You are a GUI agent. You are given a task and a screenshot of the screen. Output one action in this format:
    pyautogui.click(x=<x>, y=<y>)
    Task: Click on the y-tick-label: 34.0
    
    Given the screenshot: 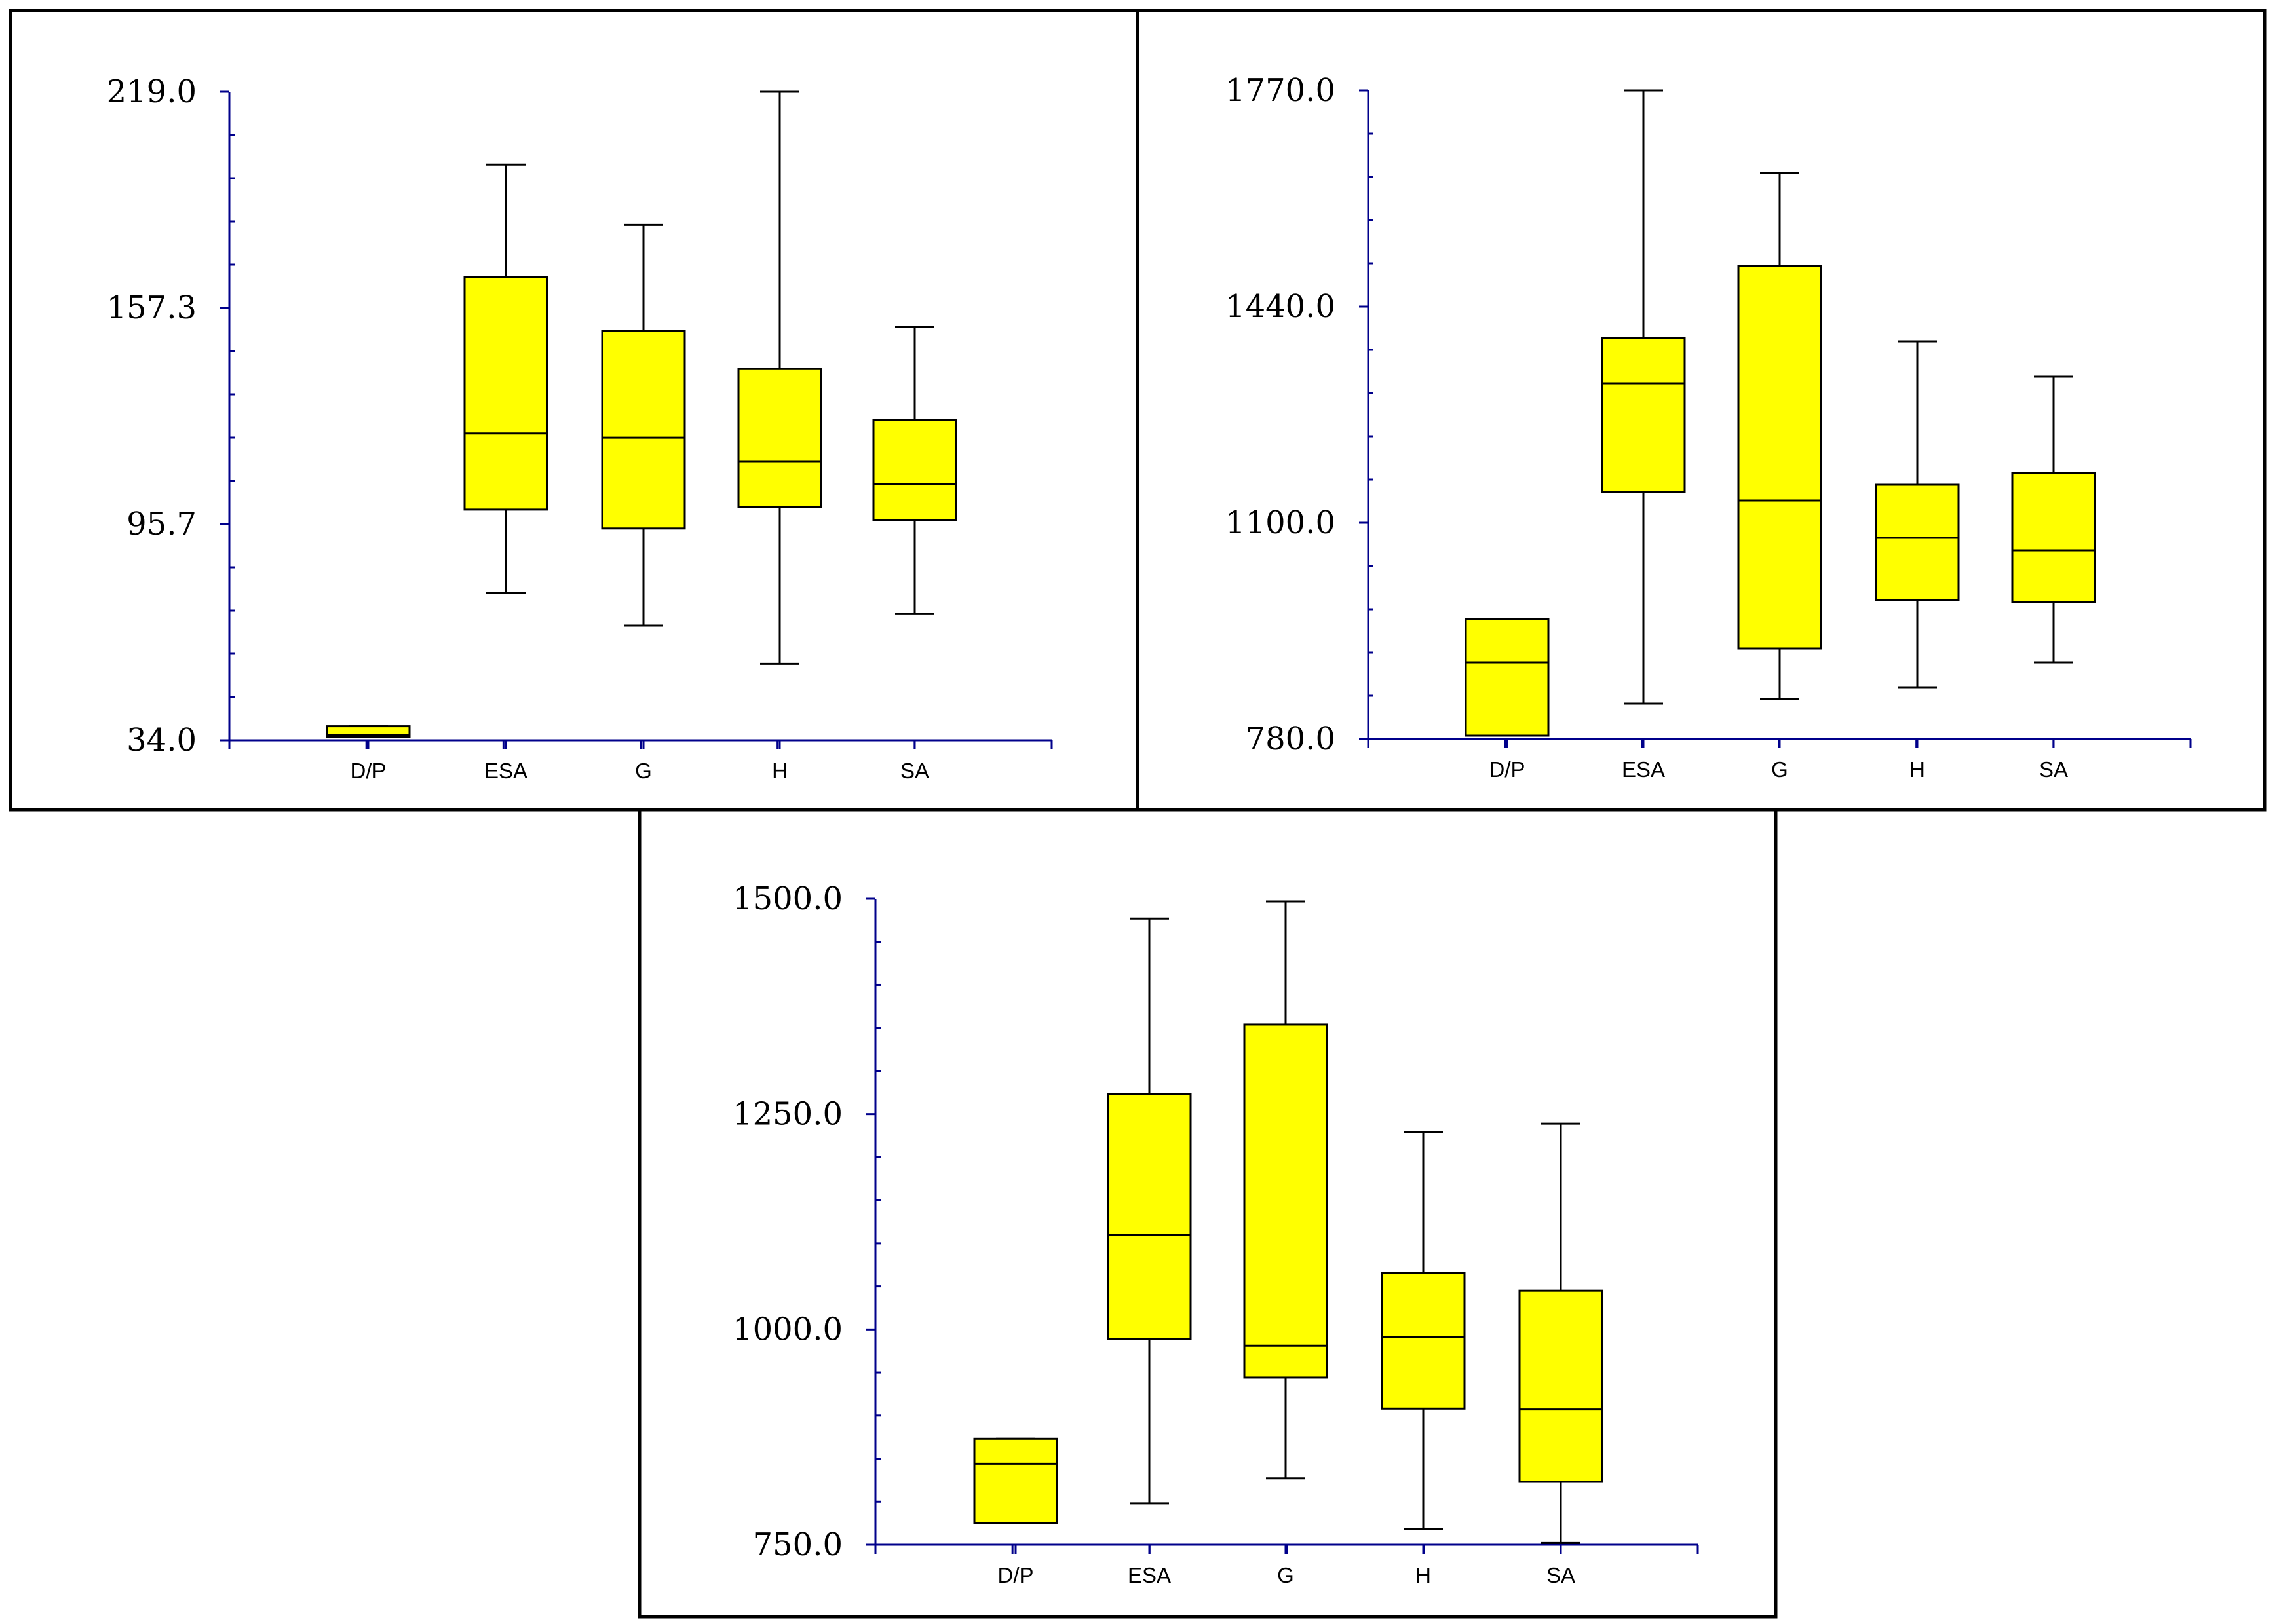 What is the action you would take?
    pyautogui.click(x=161, y=740)
    